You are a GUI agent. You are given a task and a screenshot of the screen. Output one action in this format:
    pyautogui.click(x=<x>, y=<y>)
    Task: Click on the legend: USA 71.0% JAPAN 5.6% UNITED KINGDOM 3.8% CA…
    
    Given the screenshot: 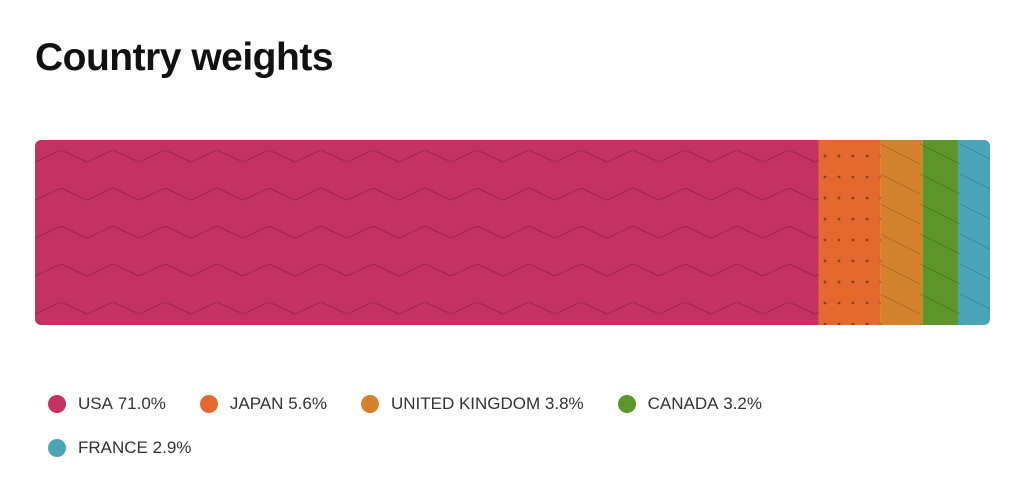 What is the action you would take?
    pyautogui.click(x=448, y=426)
    